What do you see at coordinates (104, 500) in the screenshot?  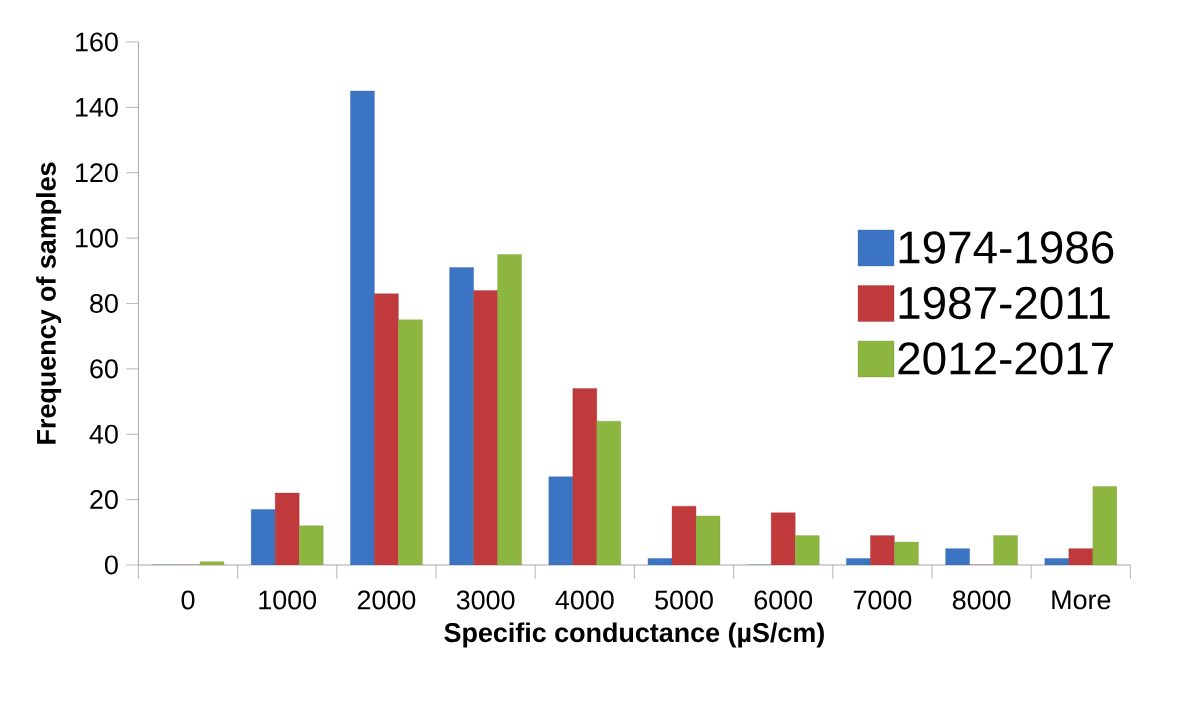 I see `y-tick-label: 20` at bounding box center [104, 500].